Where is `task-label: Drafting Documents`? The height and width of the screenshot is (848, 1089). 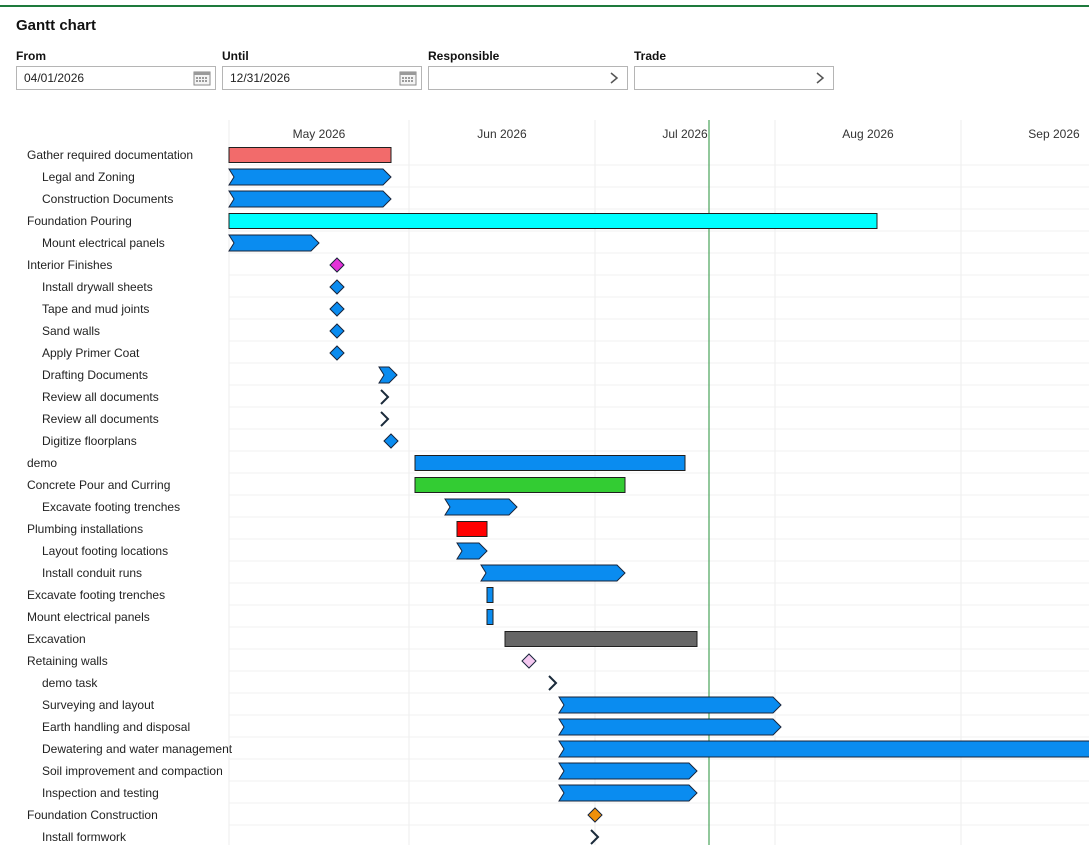
task-label: Drafting Documents is located at coordinates (95, 375).